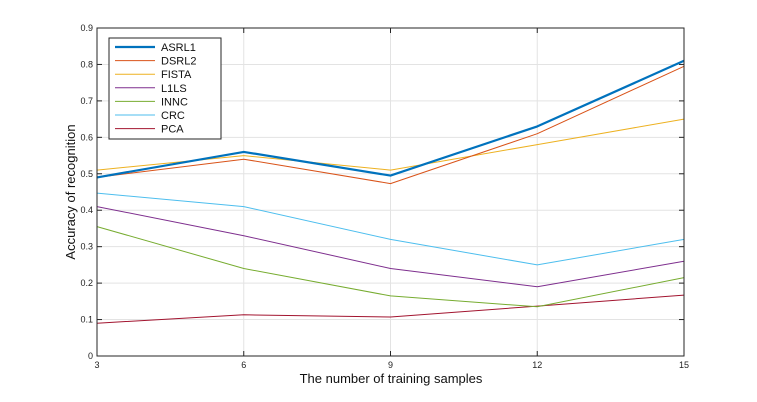 The image size is (757, 402). I want to click on legend-box, so click(165, 88).